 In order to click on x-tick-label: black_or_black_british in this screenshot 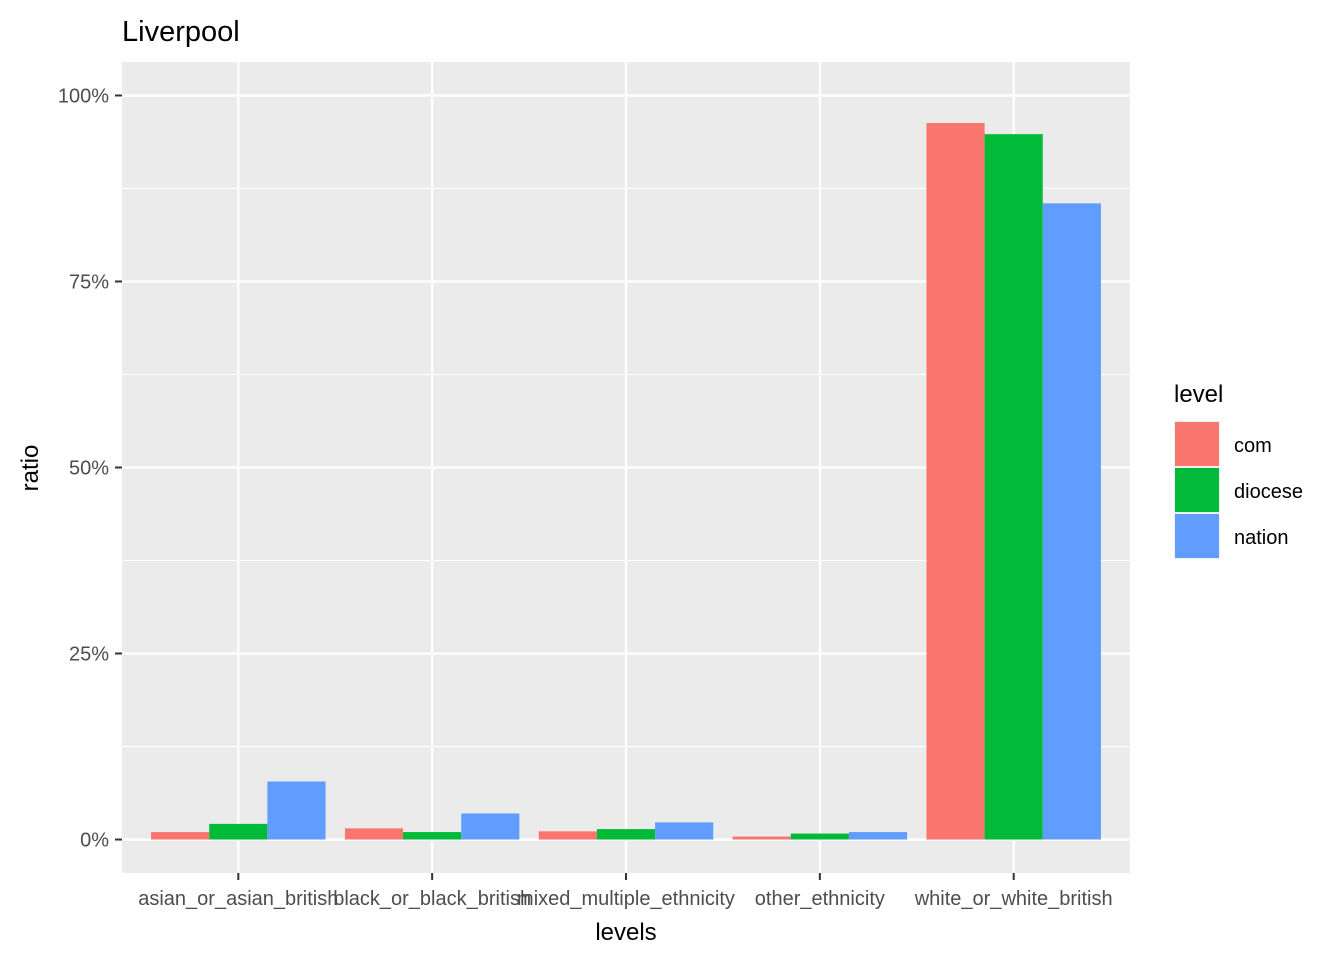, I will do `click(432, 899)`.